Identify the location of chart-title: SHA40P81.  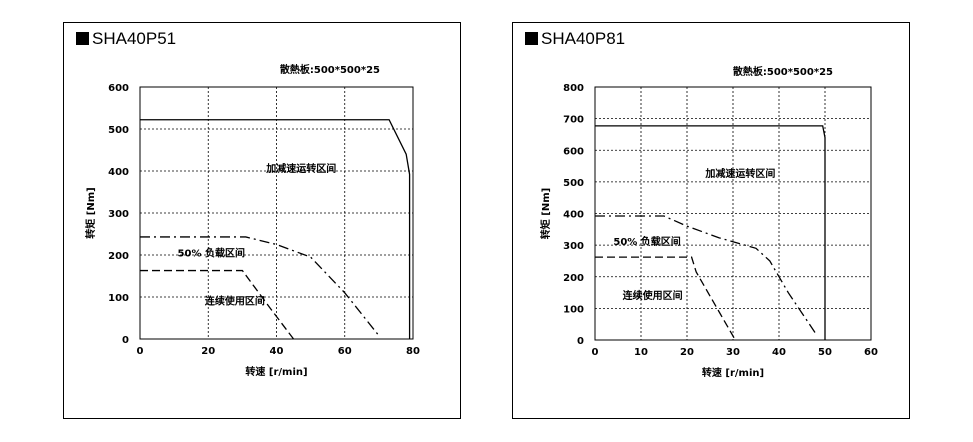
(575, 39).